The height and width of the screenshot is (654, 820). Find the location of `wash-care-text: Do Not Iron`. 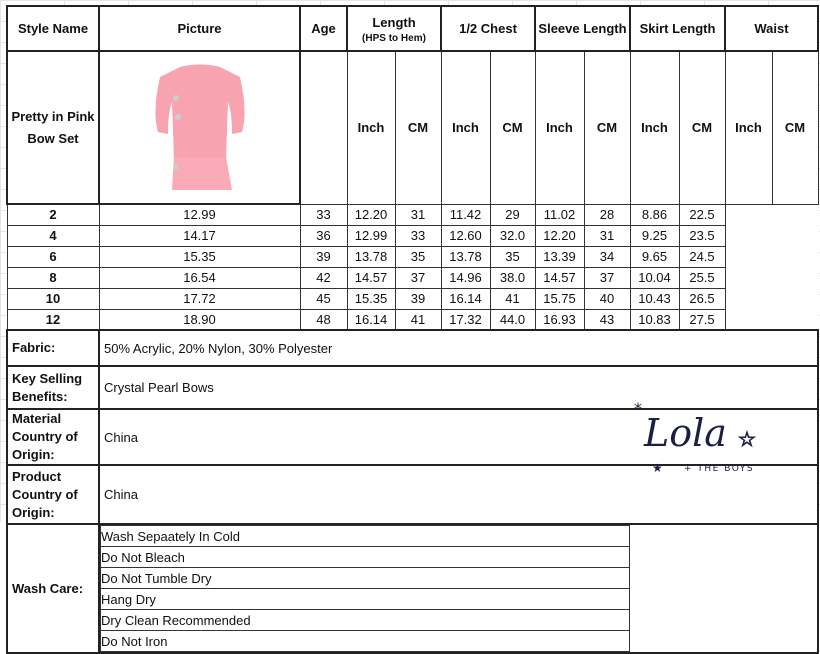

wash-care-text: Do Not Iron is located at coordinates (365, 641).